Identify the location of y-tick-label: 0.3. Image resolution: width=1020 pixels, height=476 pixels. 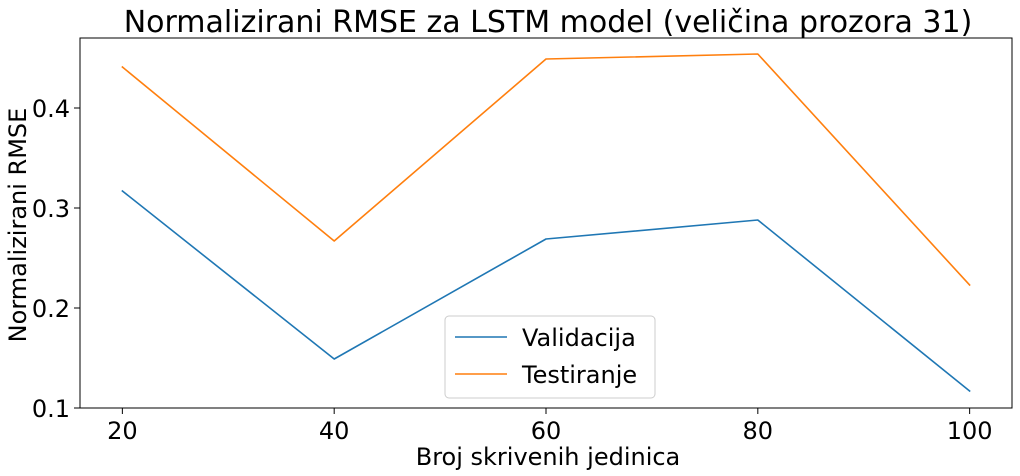
(51, 209).